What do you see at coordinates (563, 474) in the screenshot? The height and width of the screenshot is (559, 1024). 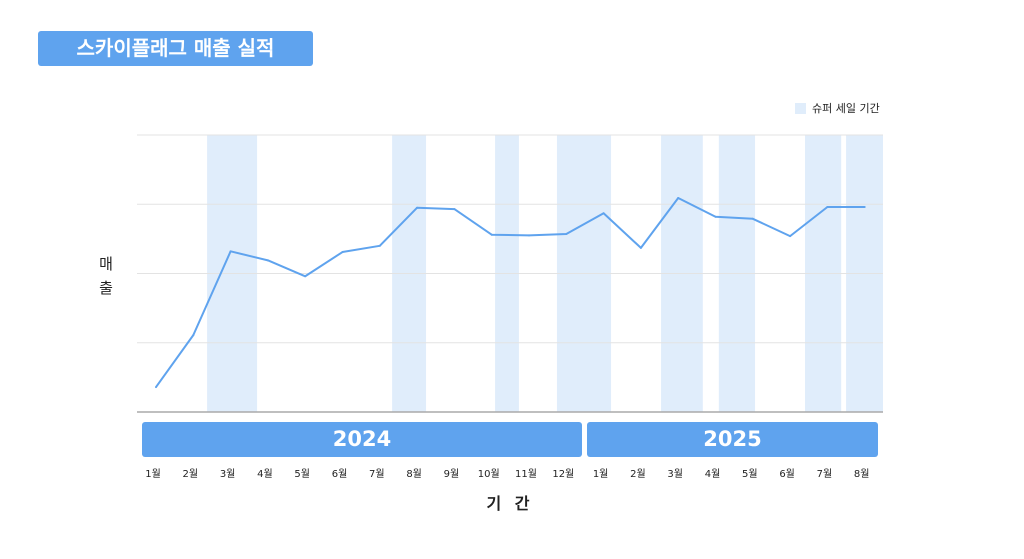 I see `x-tick-label: 12월` at bounding box center [563, 474].